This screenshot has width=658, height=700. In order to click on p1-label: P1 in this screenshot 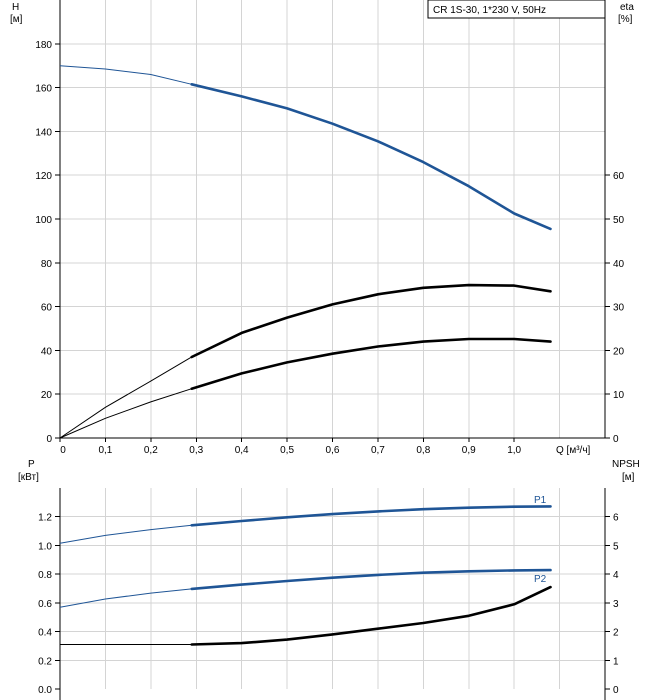, I will do `click(540, 500)`.